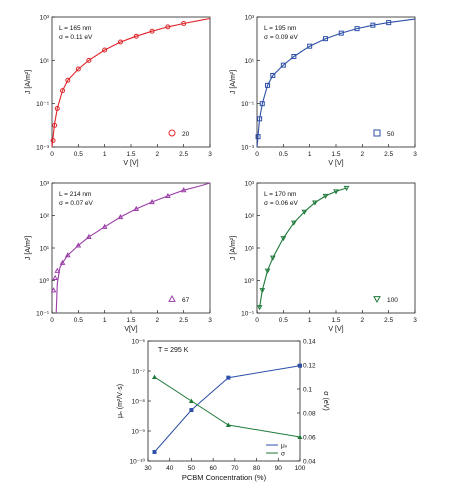 The image size is (450, 487). What do you see at coordinates (280, 194) in the screenshot?
I see `annotation: L = 170 nm` at bounding box center [280, 194].